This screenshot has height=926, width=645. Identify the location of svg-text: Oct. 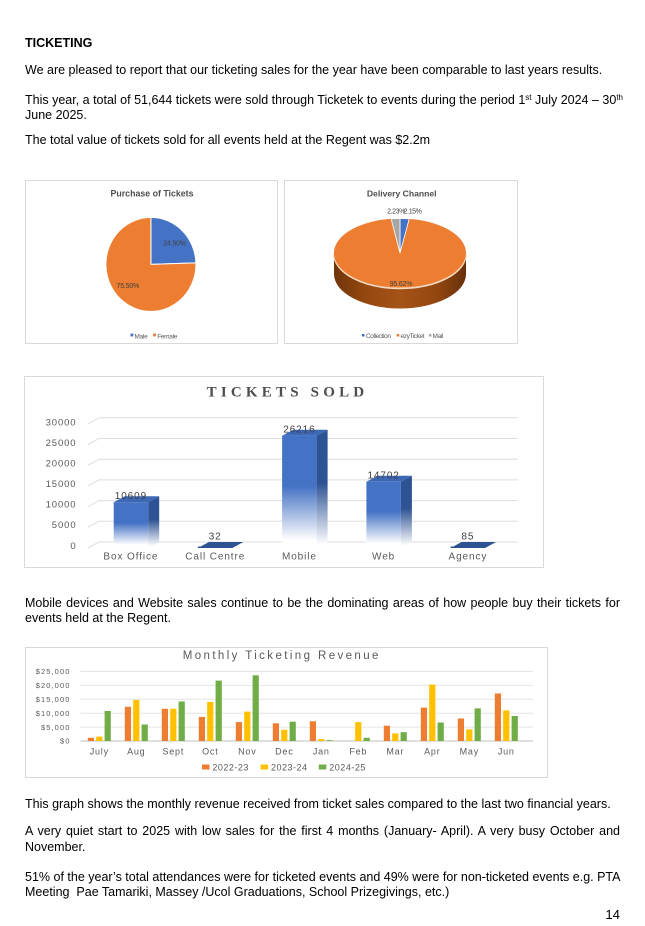
(210, 752).